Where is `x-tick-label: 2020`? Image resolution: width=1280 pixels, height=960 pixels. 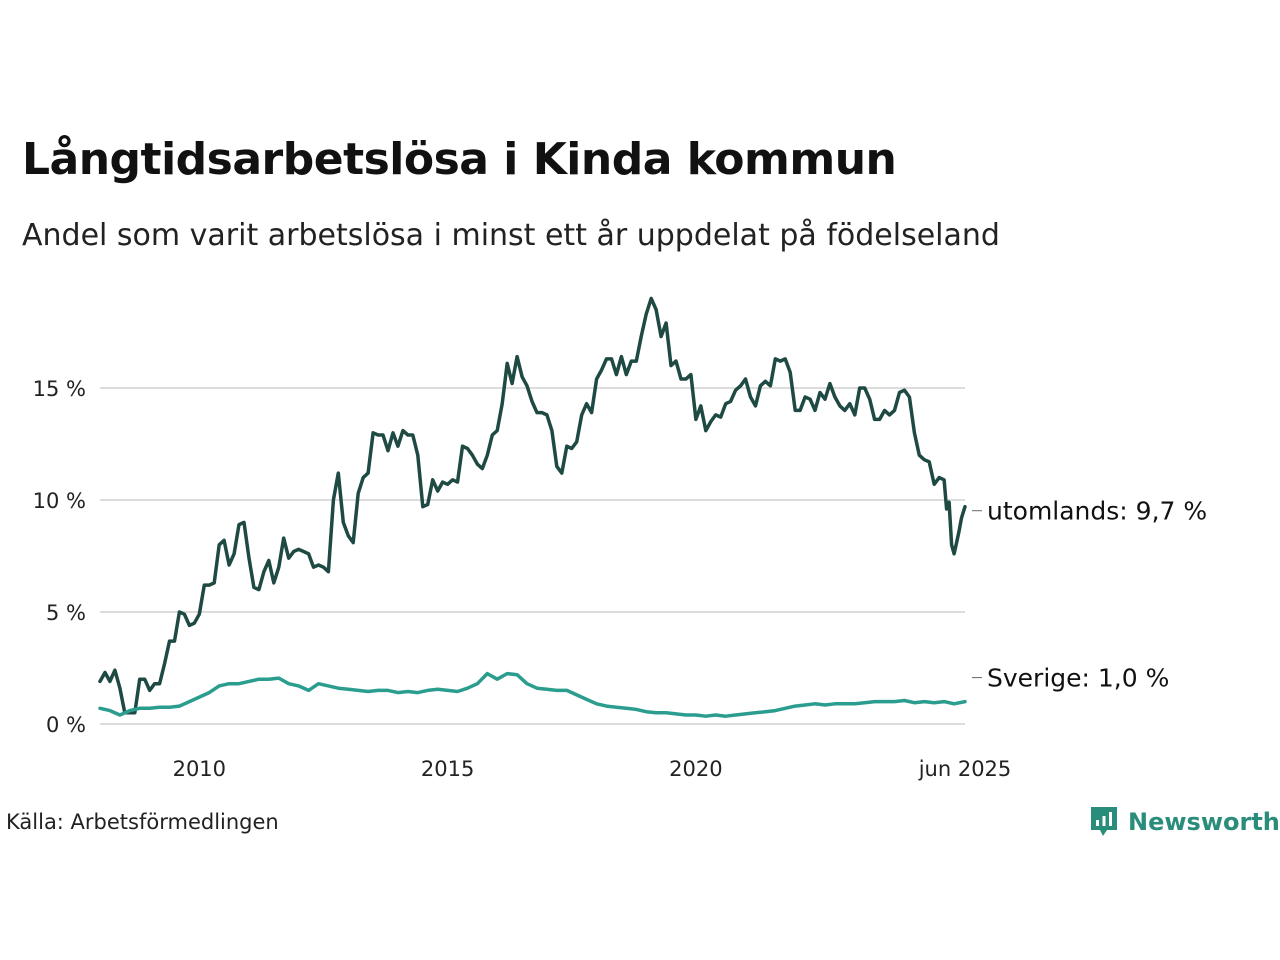 x-tick-label: 2020 is located at coordinates (695, 769).